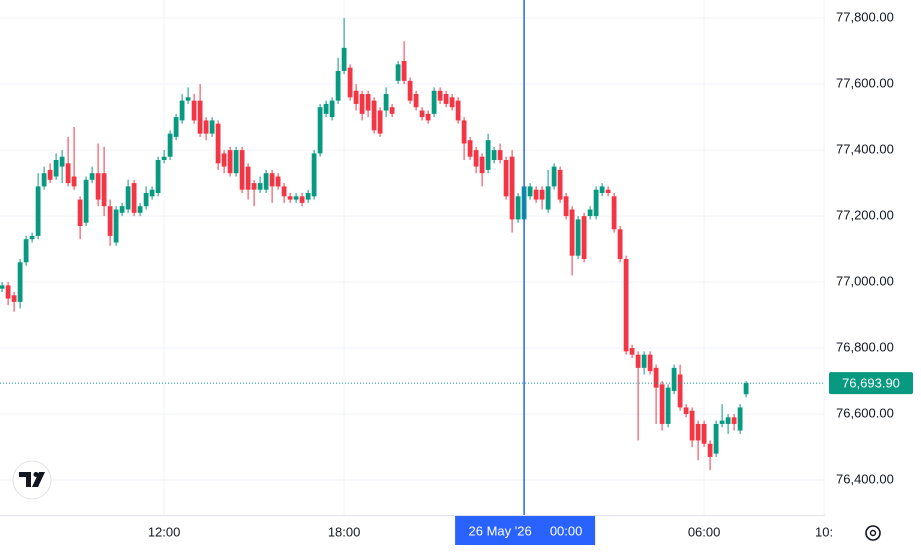 The height and width of the screenshot is (553, 921). I want to click on crosshair-box, so click(525, 530).